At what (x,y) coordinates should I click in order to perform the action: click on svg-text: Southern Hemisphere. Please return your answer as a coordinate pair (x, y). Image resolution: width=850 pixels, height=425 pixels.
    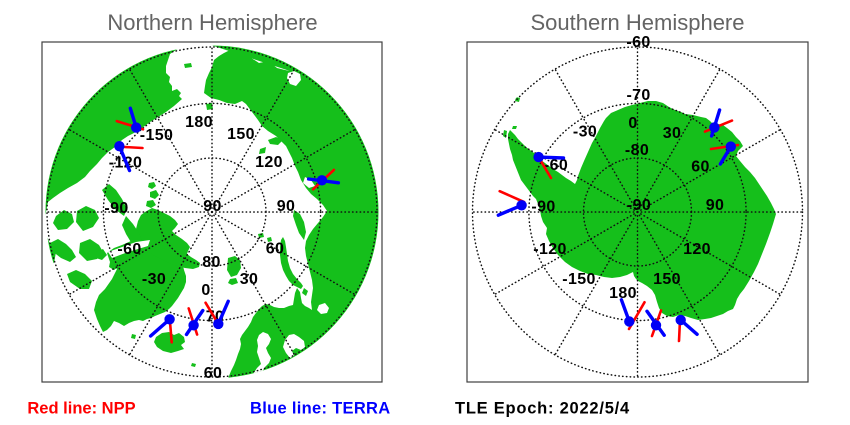
    Looking at the image, I should click on (637, 22).